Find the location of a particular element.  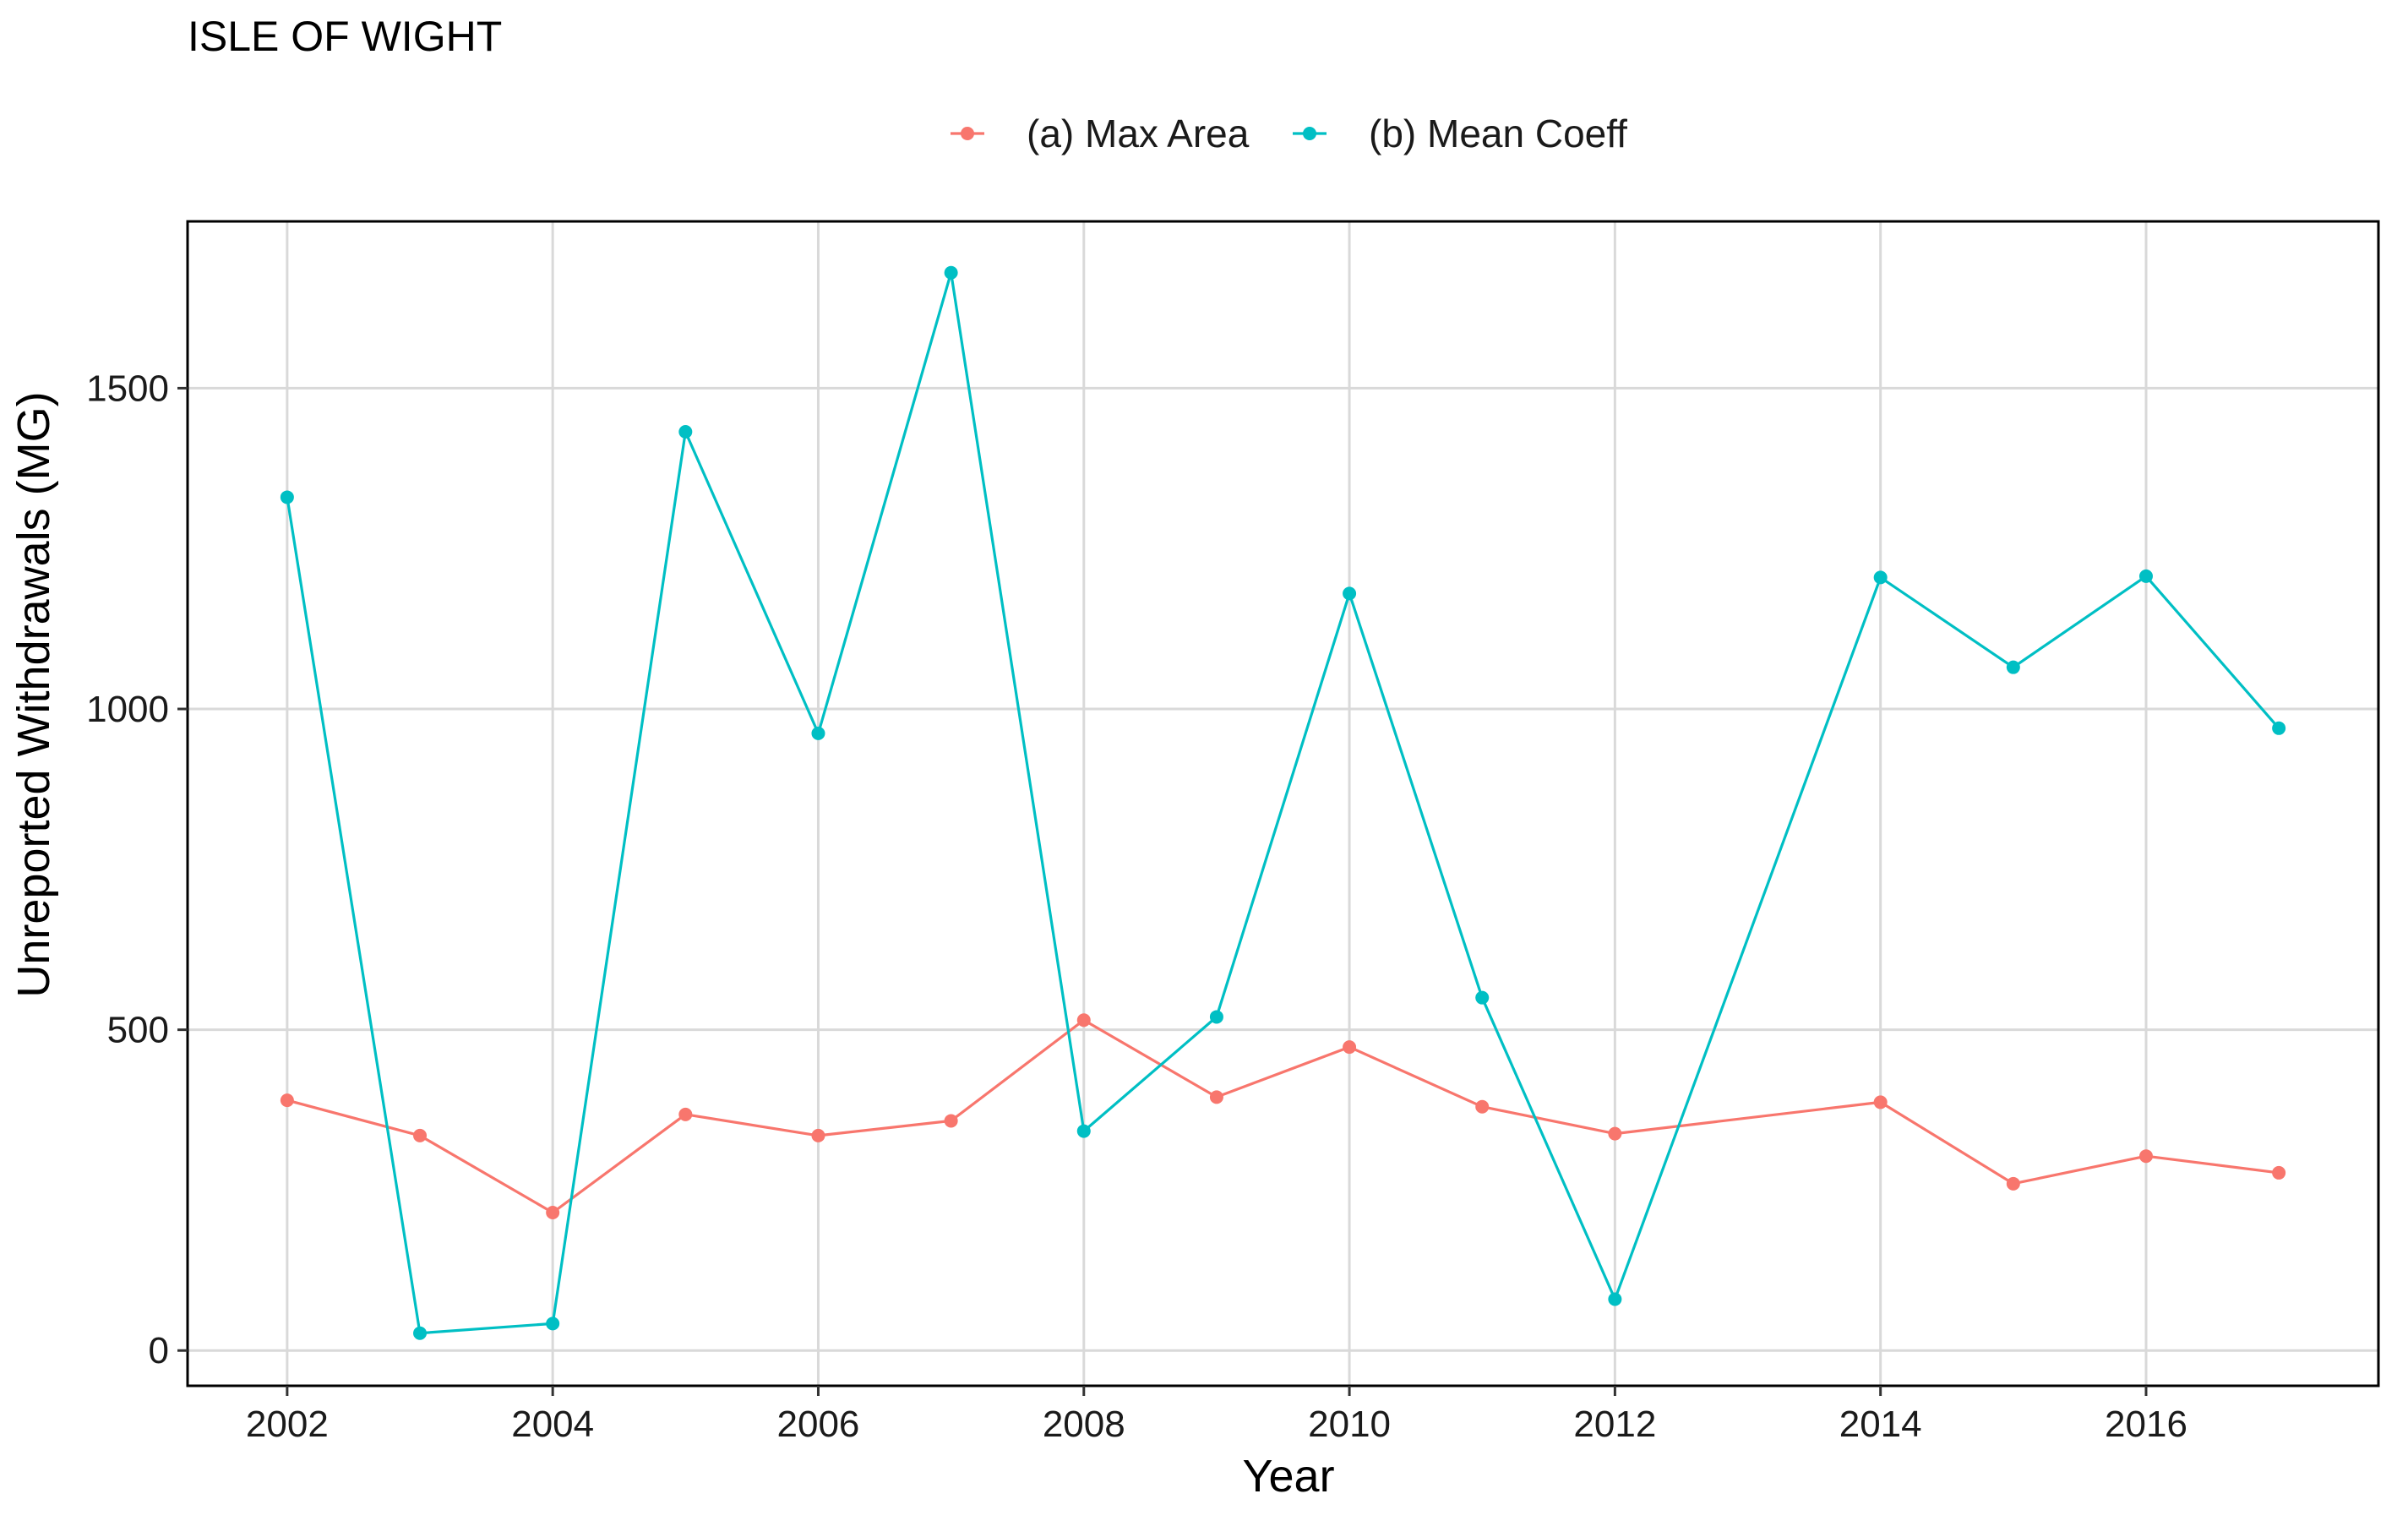

x-tick-label: 2010 is located at coordinates (1349, 1424).